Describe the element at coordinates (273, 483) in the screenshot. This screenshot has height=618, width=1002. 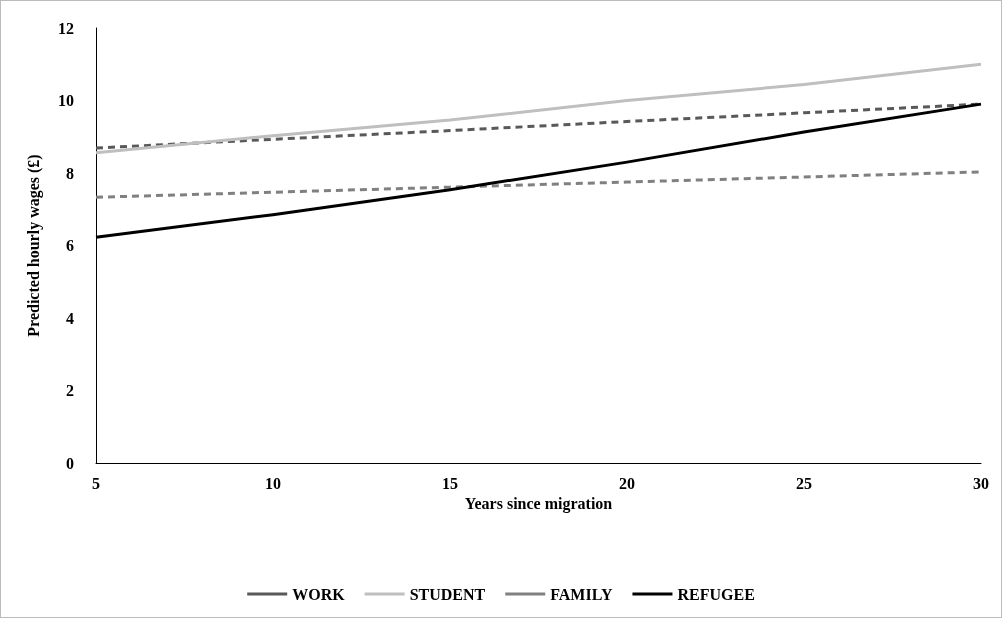
I see `x-tick-label: 10` at that location.